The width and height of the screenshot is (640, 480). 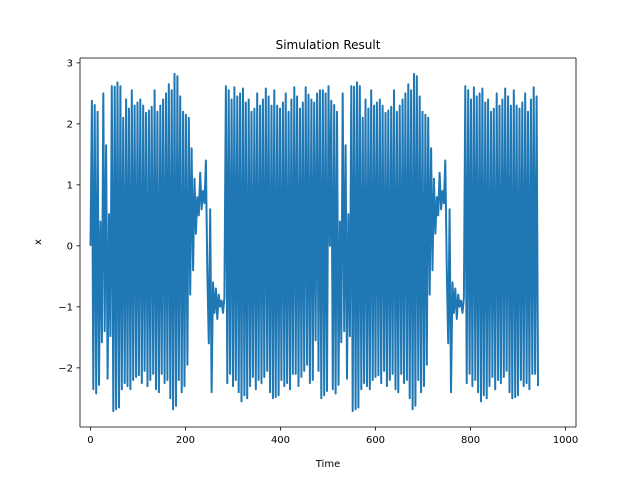 What do you see at coordinates (65, 368) in the screenshot?
I see `y-tick-label: −2` at bounding box center [65, 368].